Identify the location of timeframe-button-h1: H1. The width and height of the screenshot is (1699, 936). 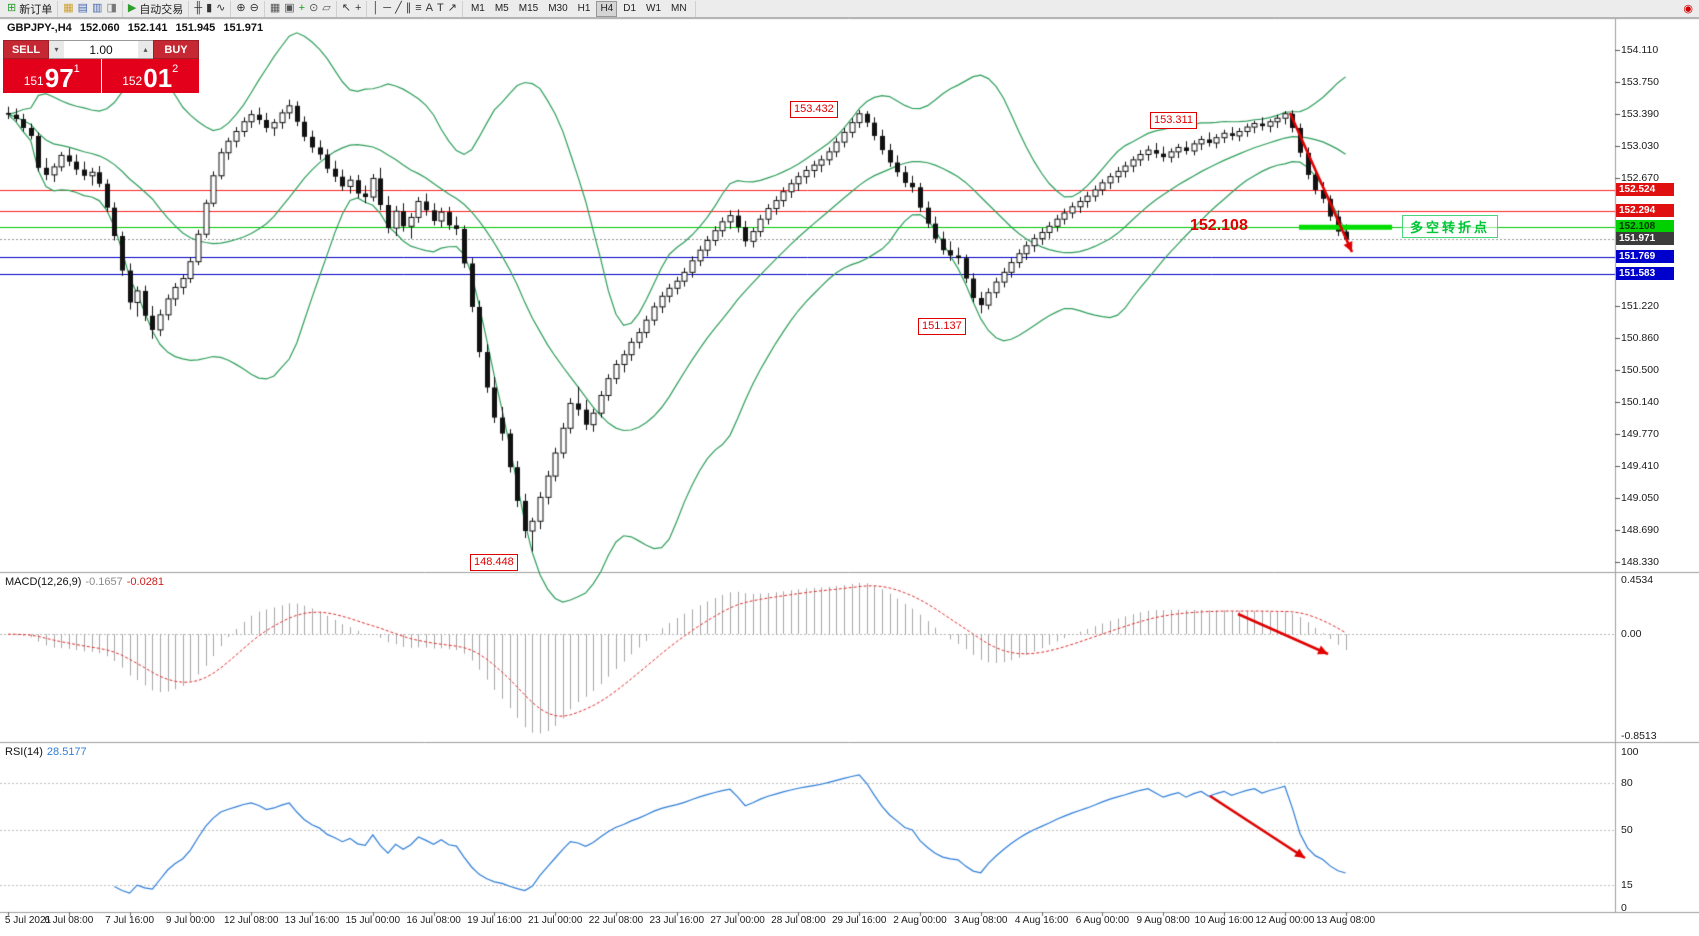
(584, 8).